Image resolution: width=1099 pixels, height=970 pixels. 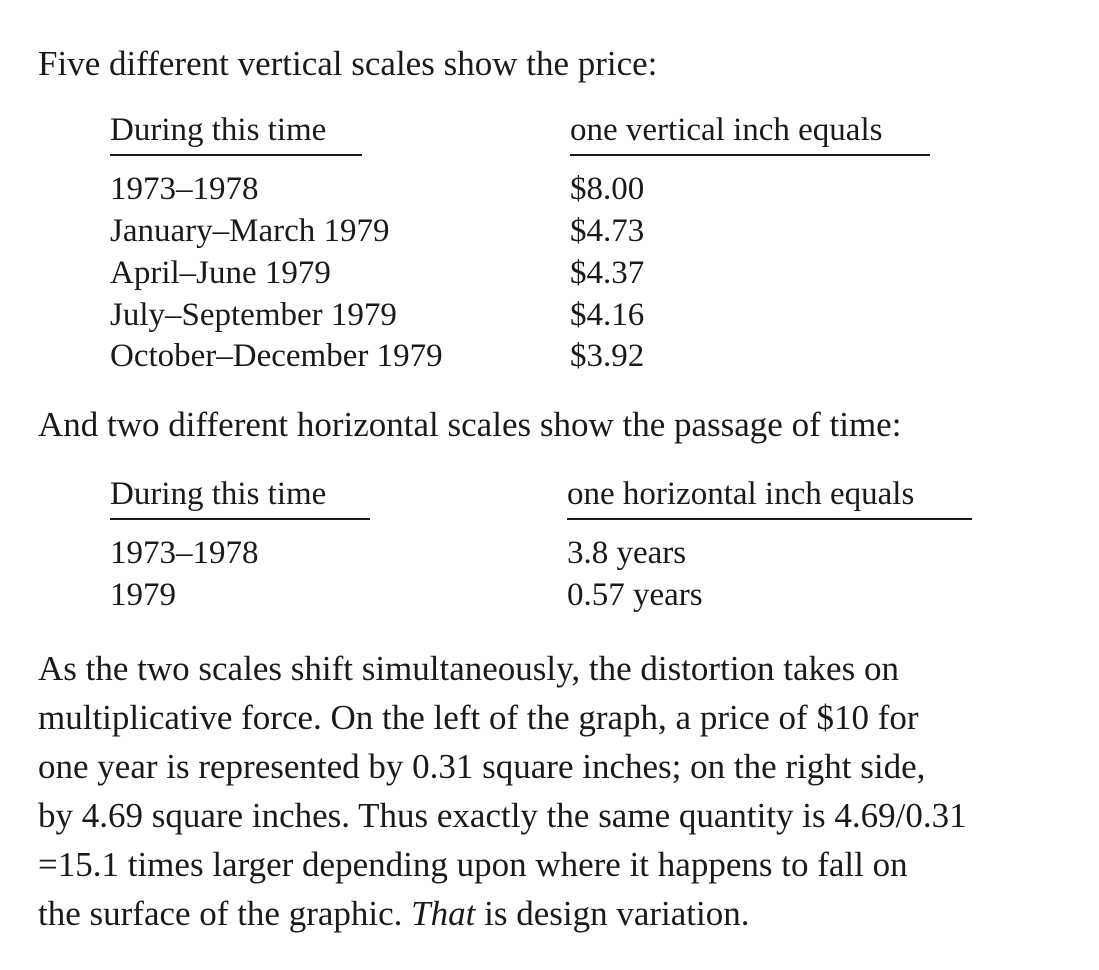 I want to click on table-row-period: April–June 1979, so click(x=220, y=273).